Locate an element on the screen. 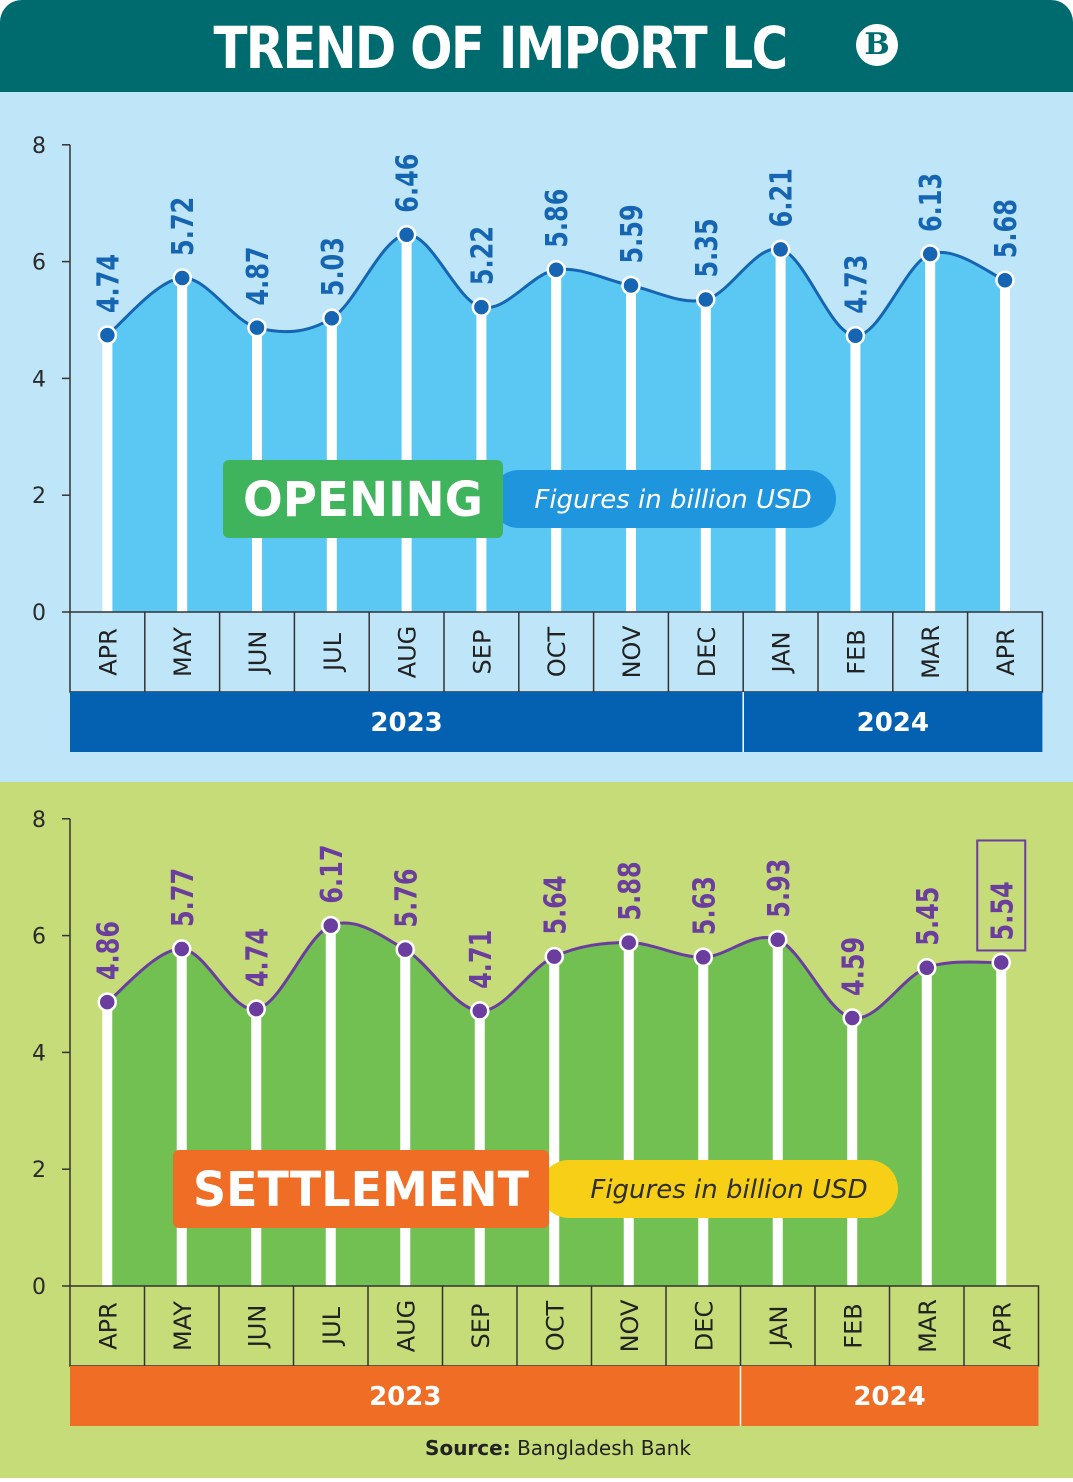  value-label: 5.63 is located at coordinates (705, 905).